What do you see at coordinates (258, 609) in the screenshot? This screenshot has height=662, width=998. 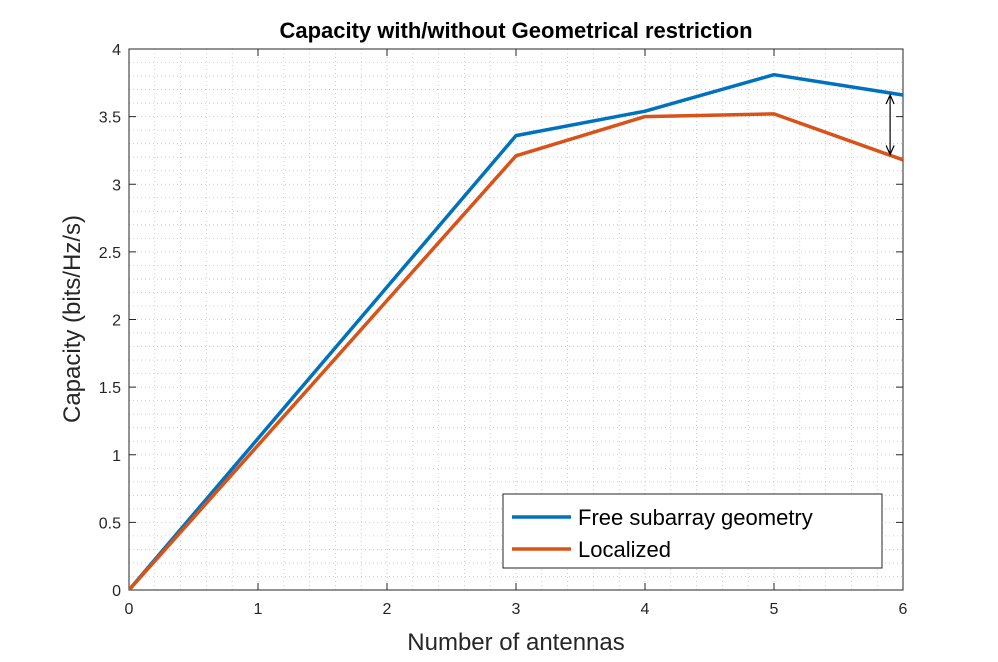 I see `x-tick-label: 1` at bounding box center [258, 609].